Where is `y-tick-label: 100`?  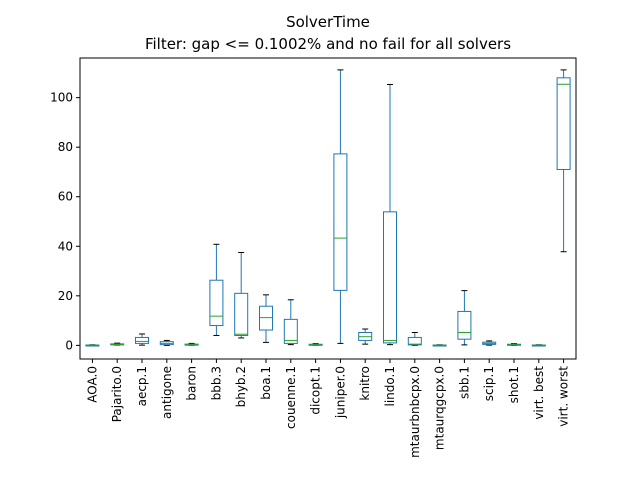 y-tick-label: 100 is located at coordinates (61, 98).